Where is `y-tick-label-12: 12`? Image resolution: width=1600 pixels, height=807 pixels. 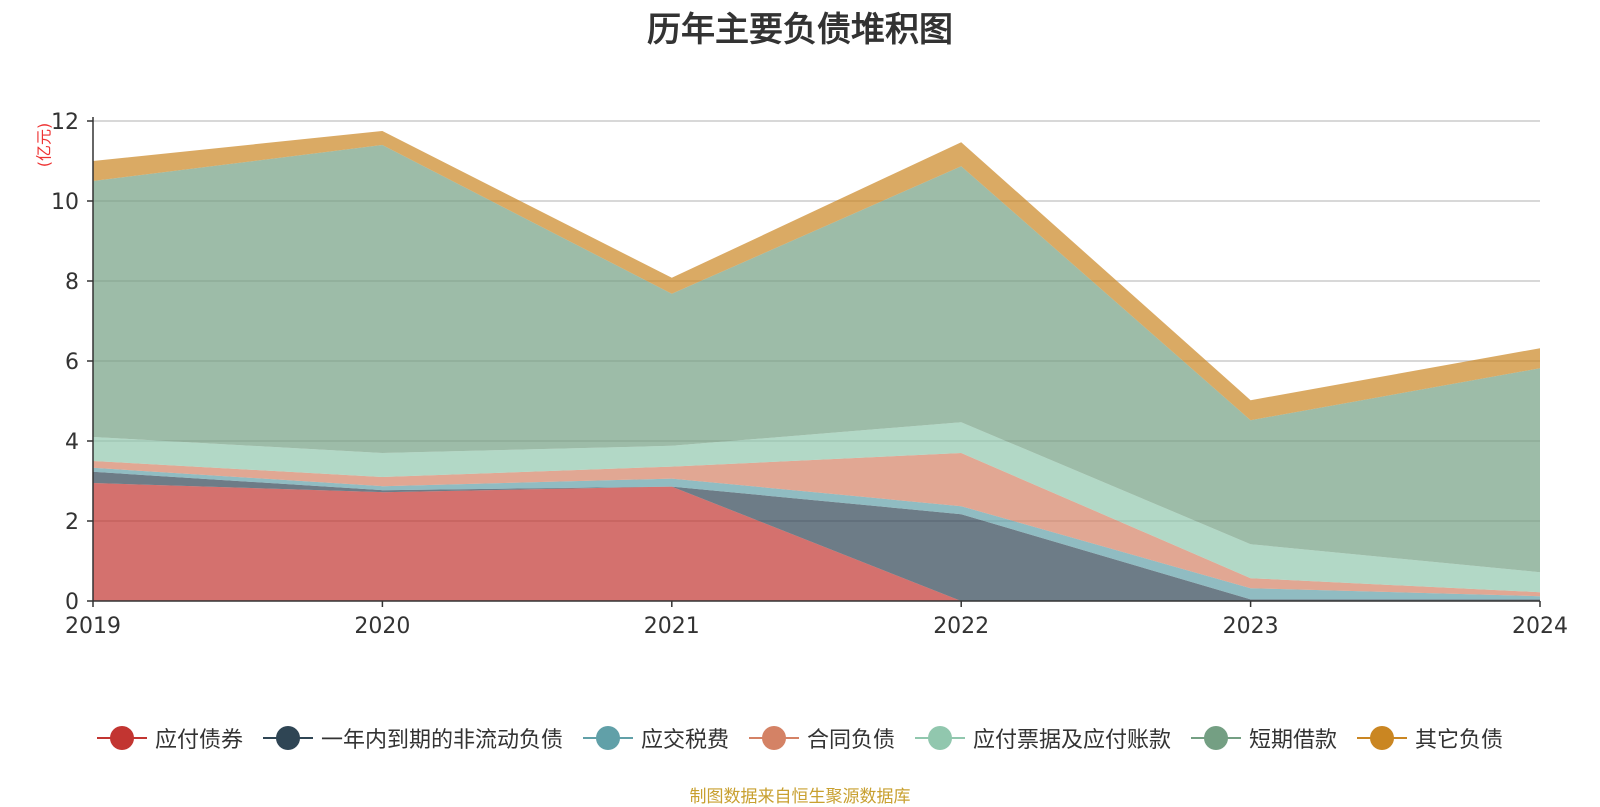 y-tick-label-12: 12 is located at coordinates (65, 122).